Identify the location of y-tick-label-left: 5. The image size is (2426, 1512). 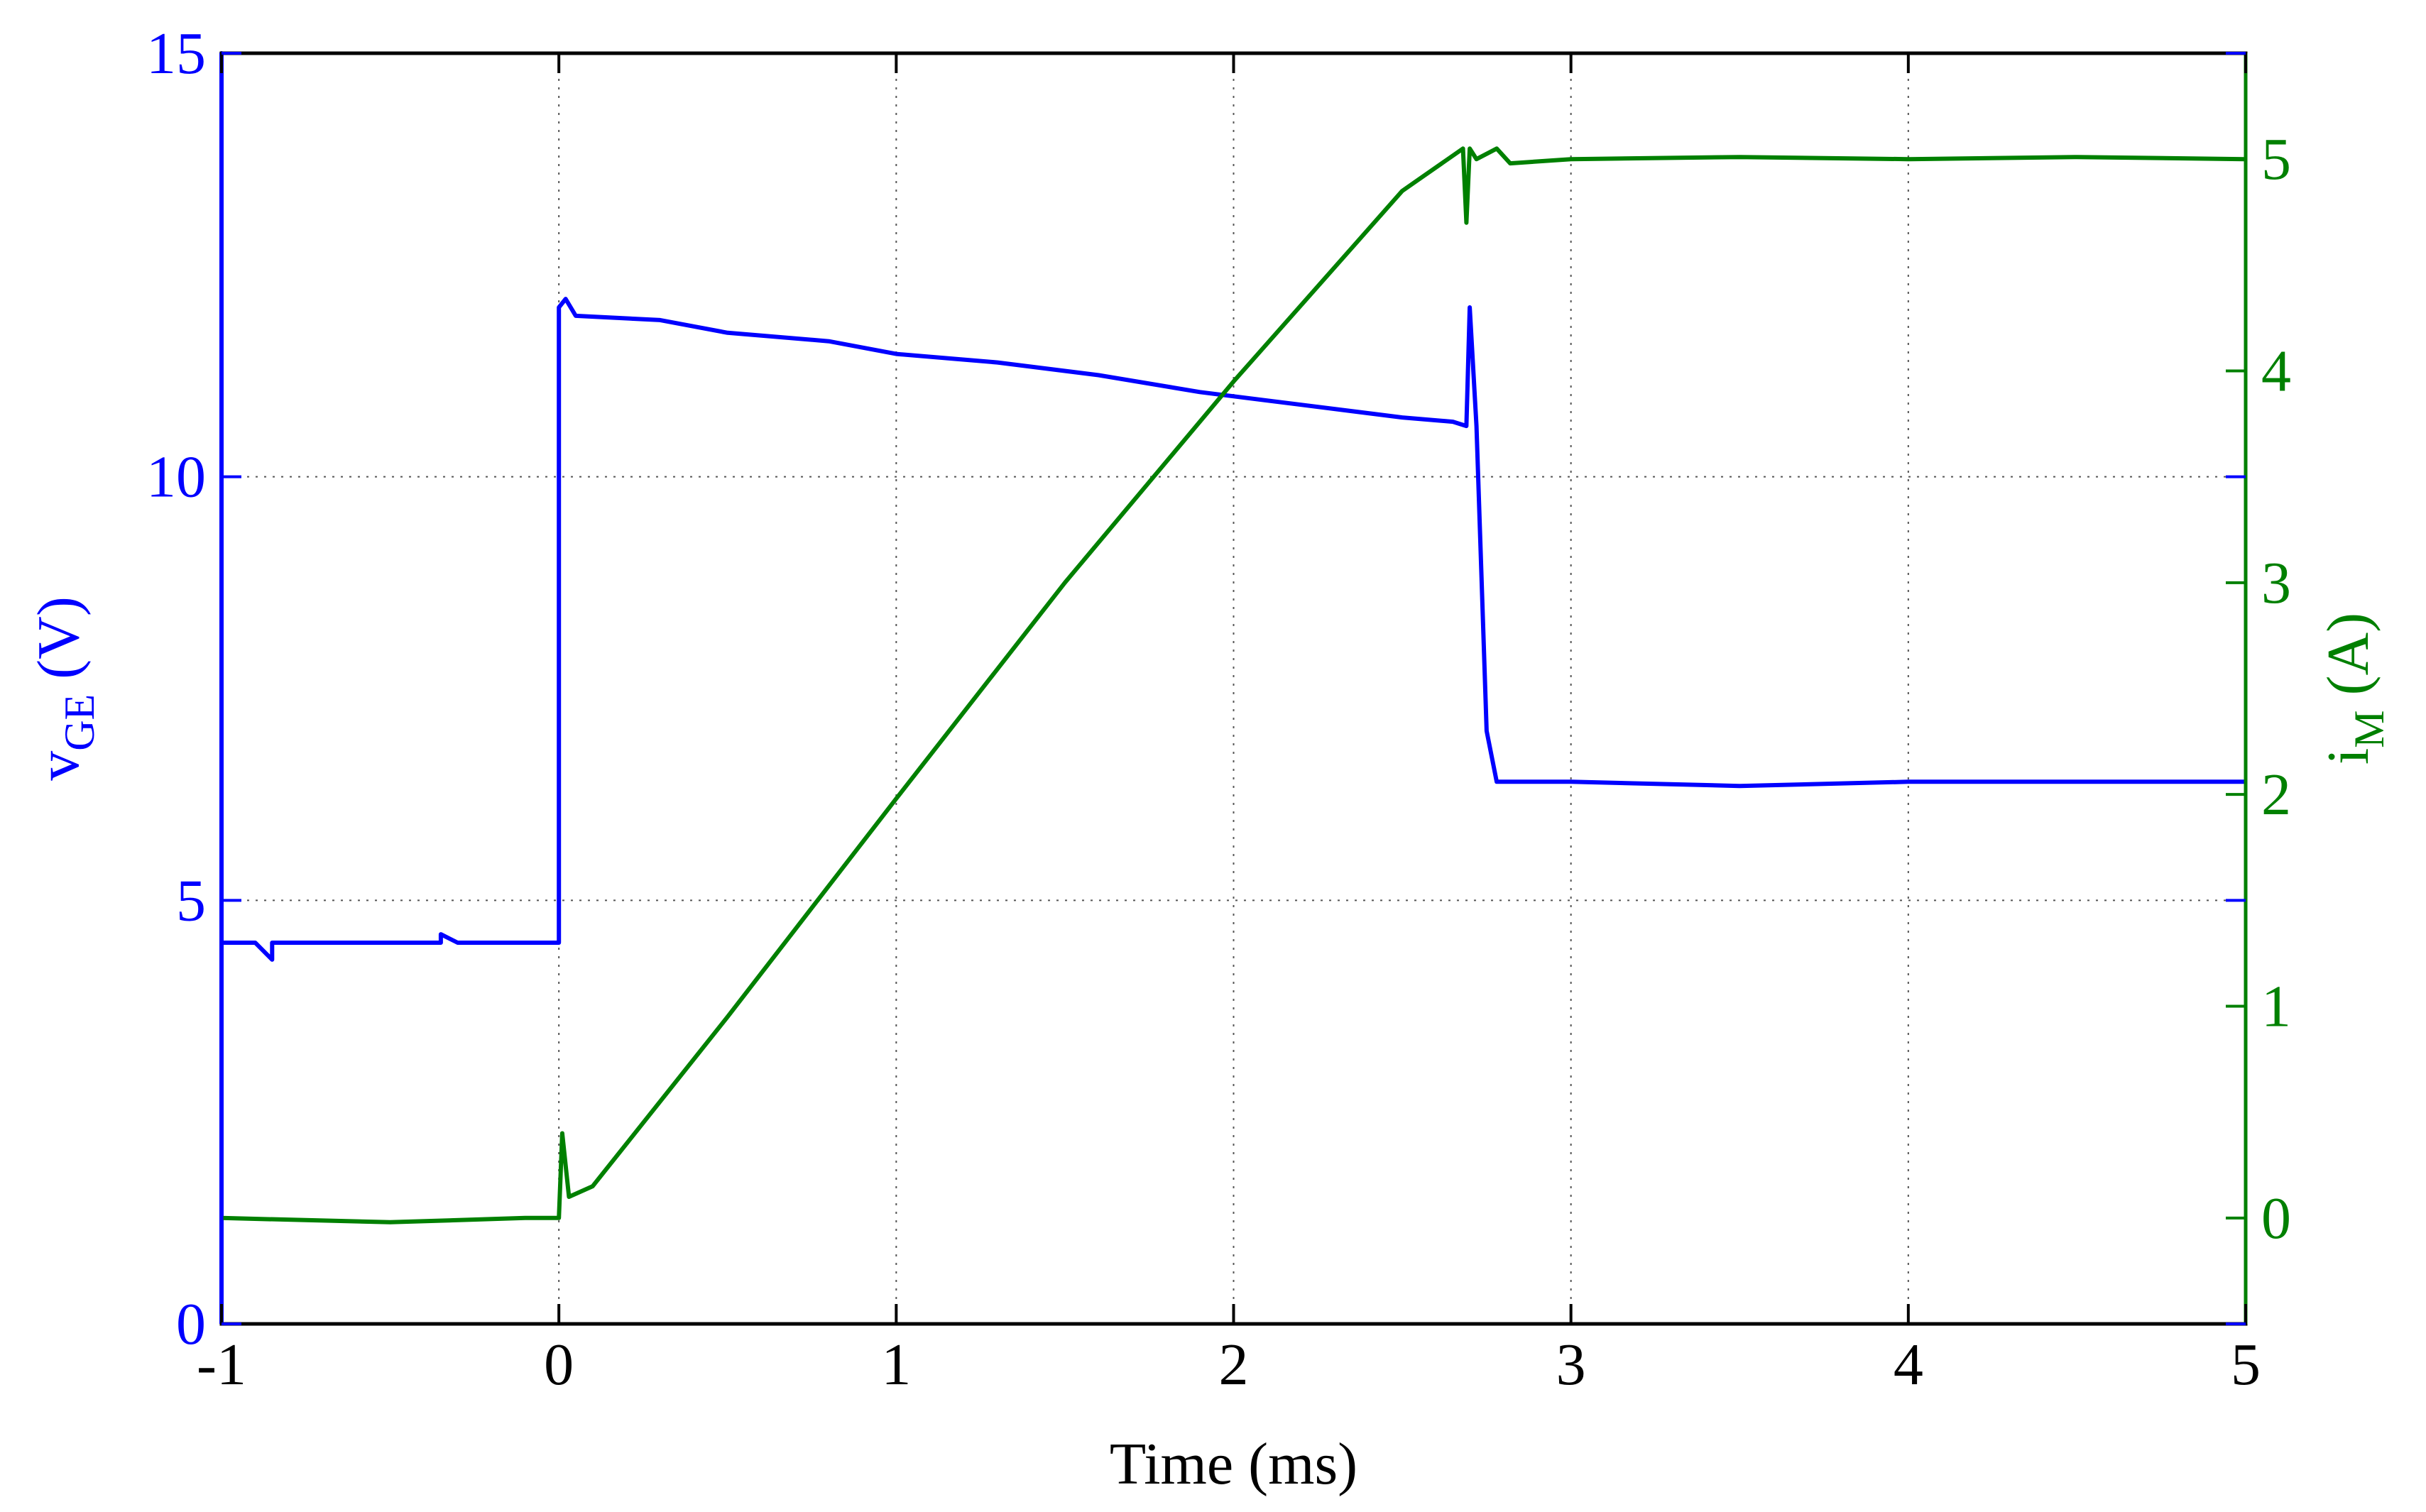
(191, 900).